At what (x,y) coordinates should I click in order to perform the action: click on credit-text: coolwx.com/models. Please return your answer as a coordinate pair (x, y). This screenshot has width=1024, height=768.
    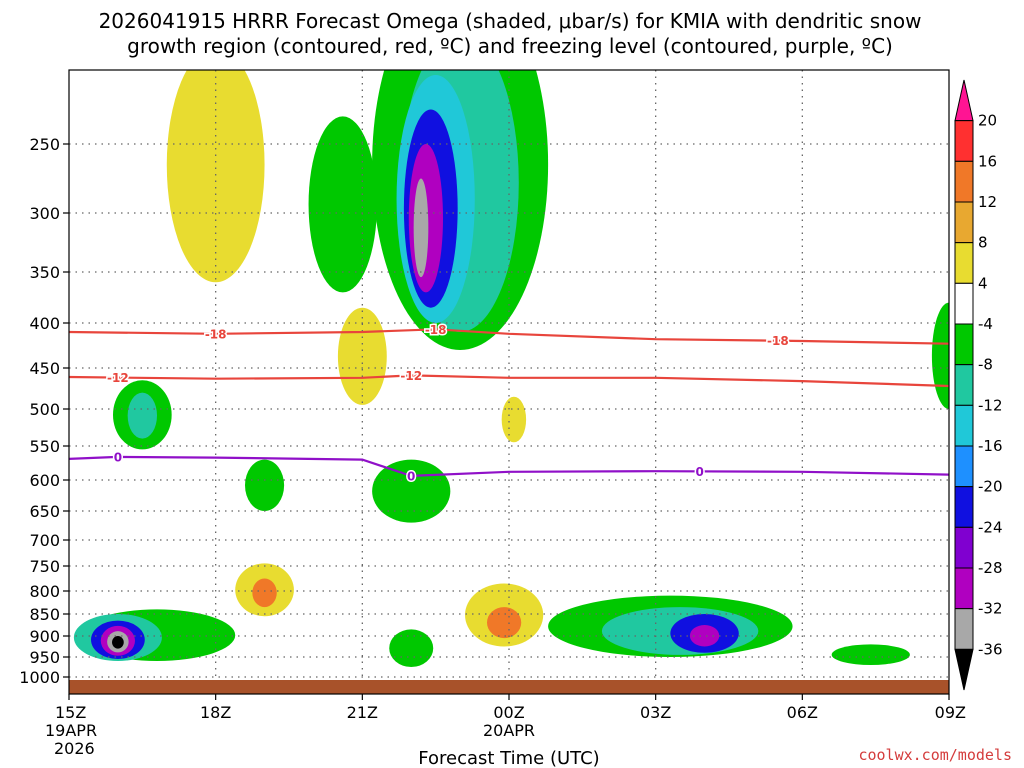
    Looking at the image, I should click on (935, 755).